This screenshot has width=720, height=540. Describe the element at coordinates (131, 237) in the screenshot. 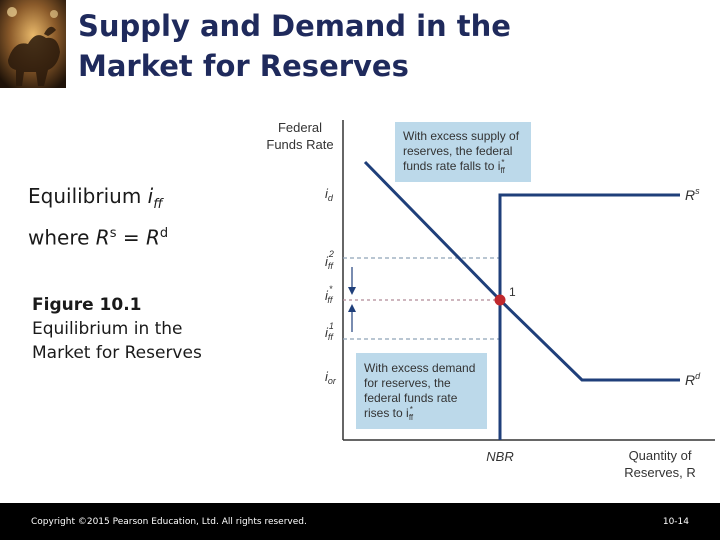

I see `equals-sign: =` at that location.